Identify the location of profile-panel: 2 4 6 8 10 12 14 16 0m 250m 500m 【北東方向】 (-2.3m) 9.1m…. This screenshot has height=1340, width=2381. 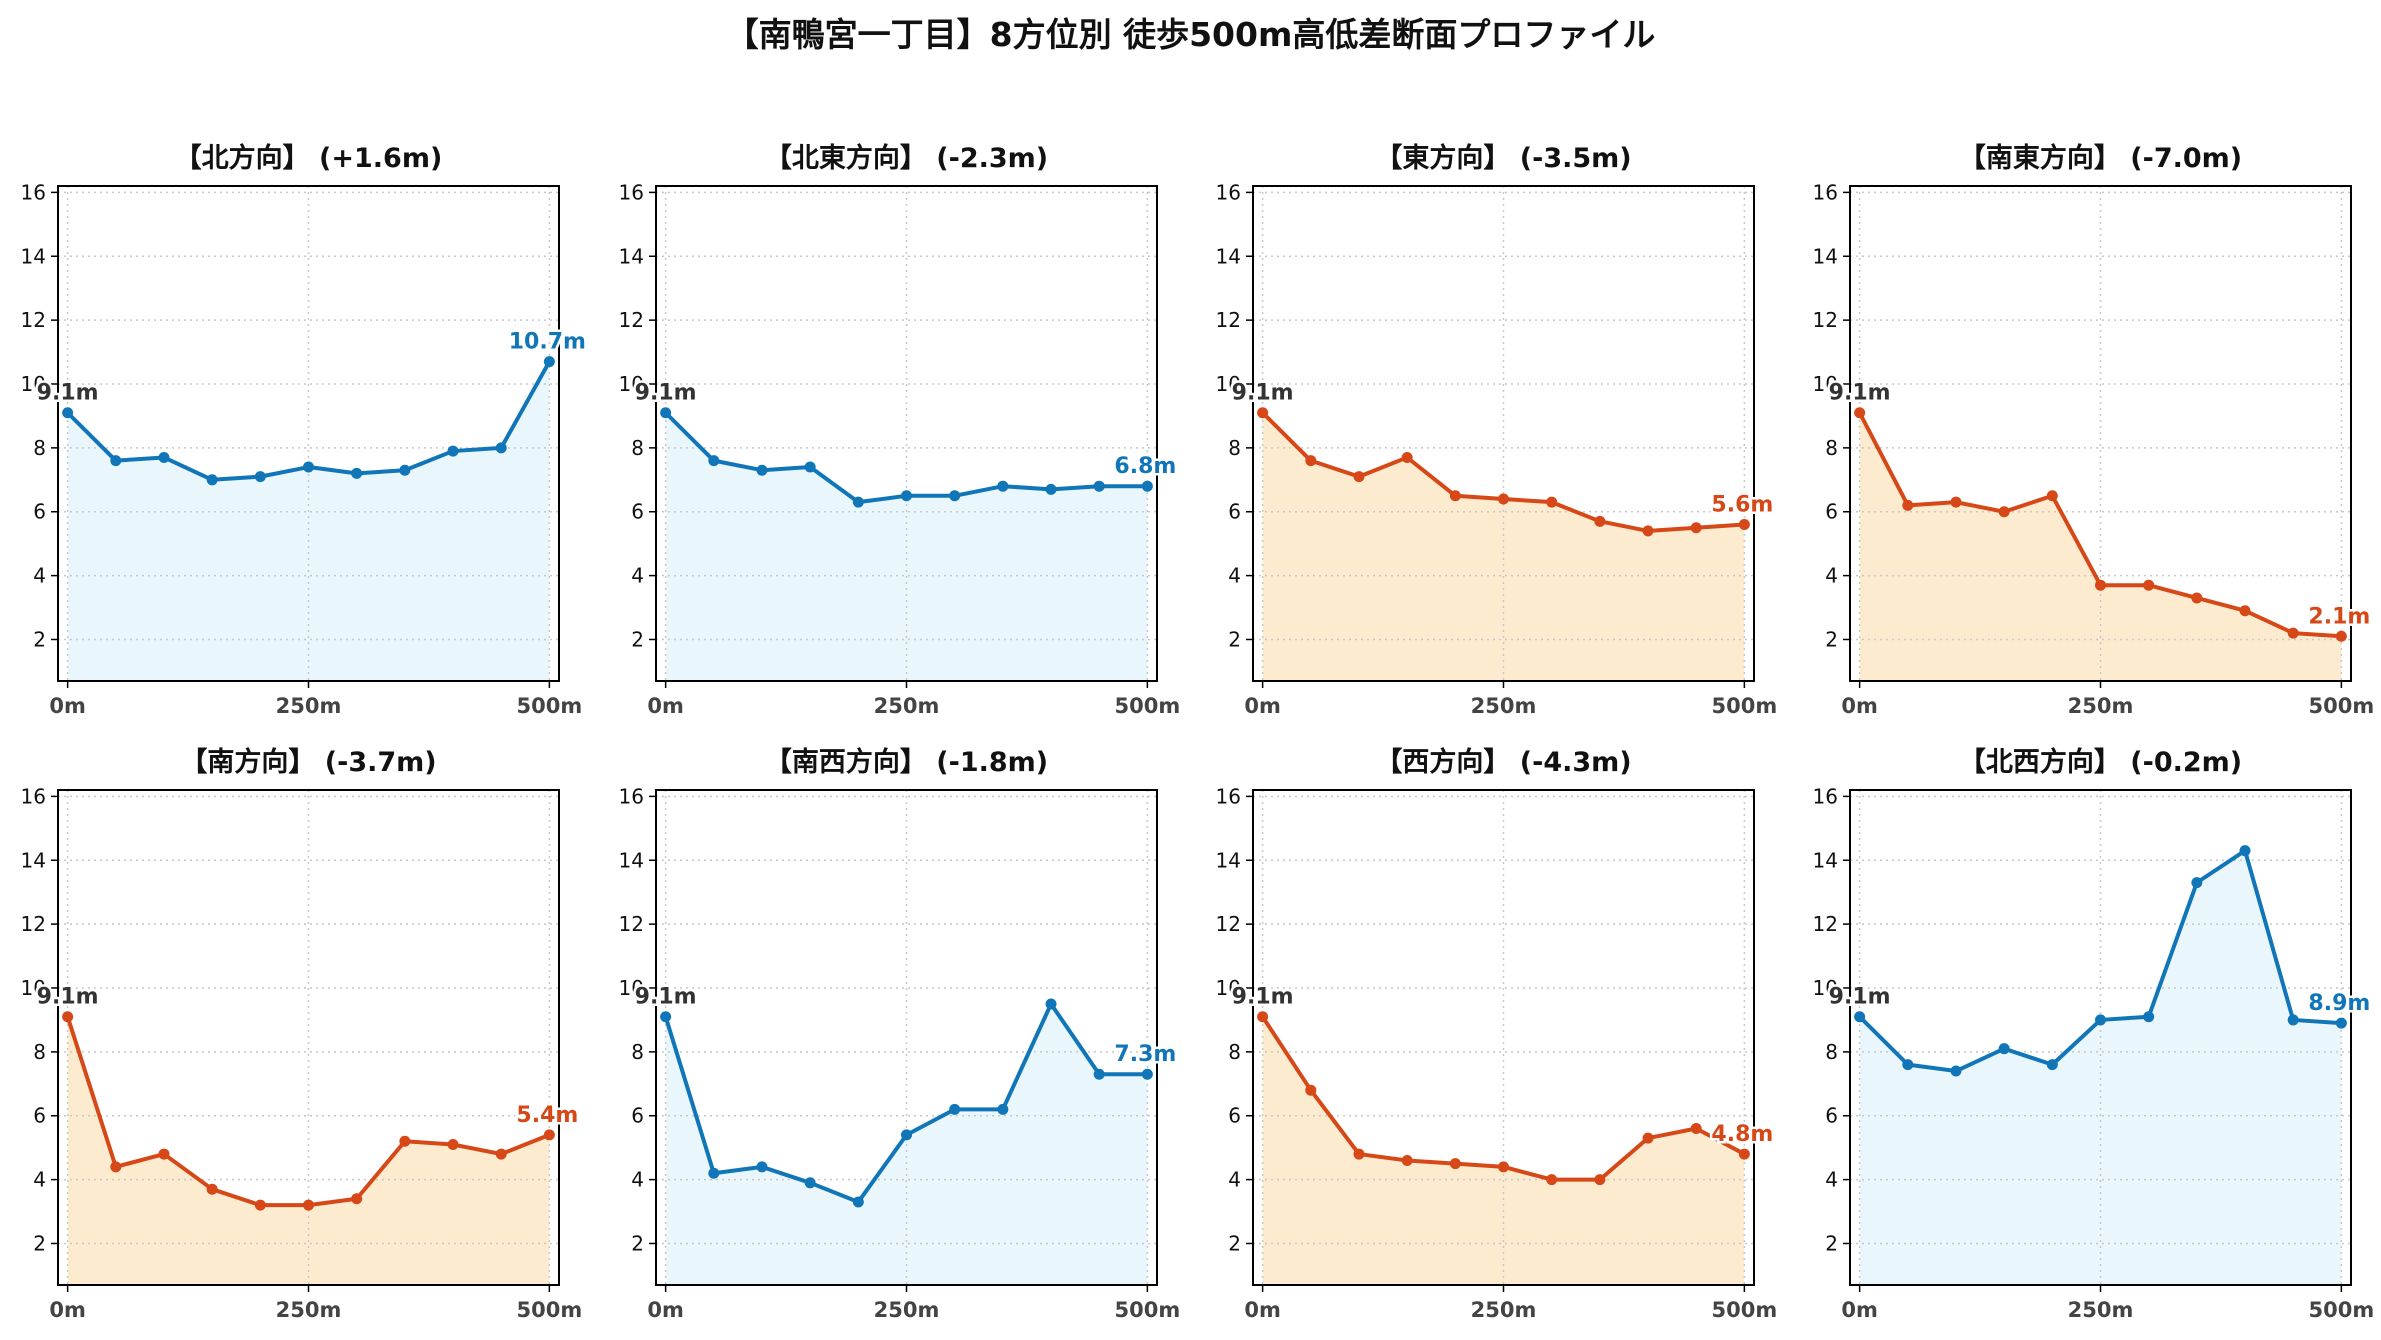
(900, 430).